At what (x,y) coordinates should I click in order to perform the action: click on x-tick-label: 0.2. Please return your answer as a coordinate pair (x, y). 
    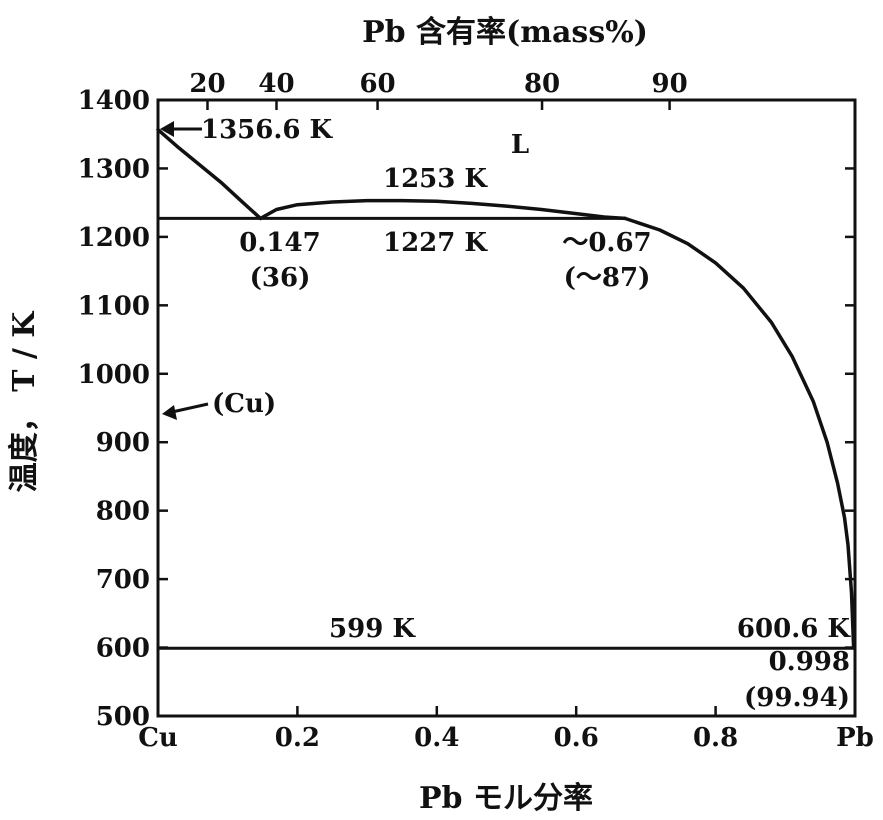
    Looking at the image, I should click on (297, 738).